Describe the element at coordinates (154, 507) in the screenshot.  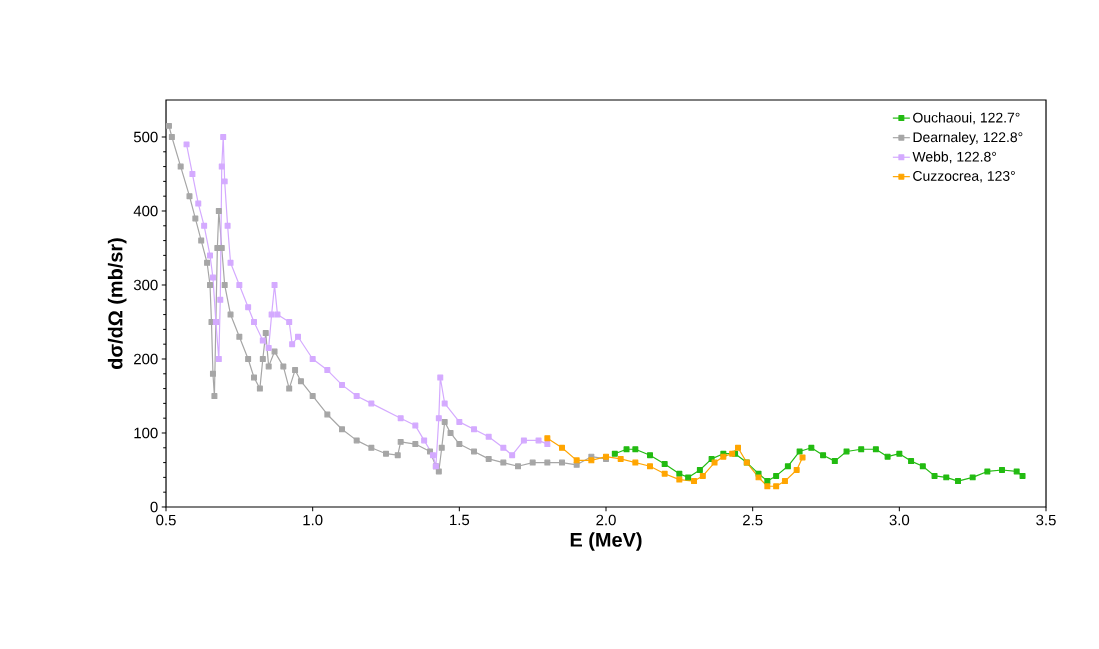
I see `y-tick-label: 0` at that location.